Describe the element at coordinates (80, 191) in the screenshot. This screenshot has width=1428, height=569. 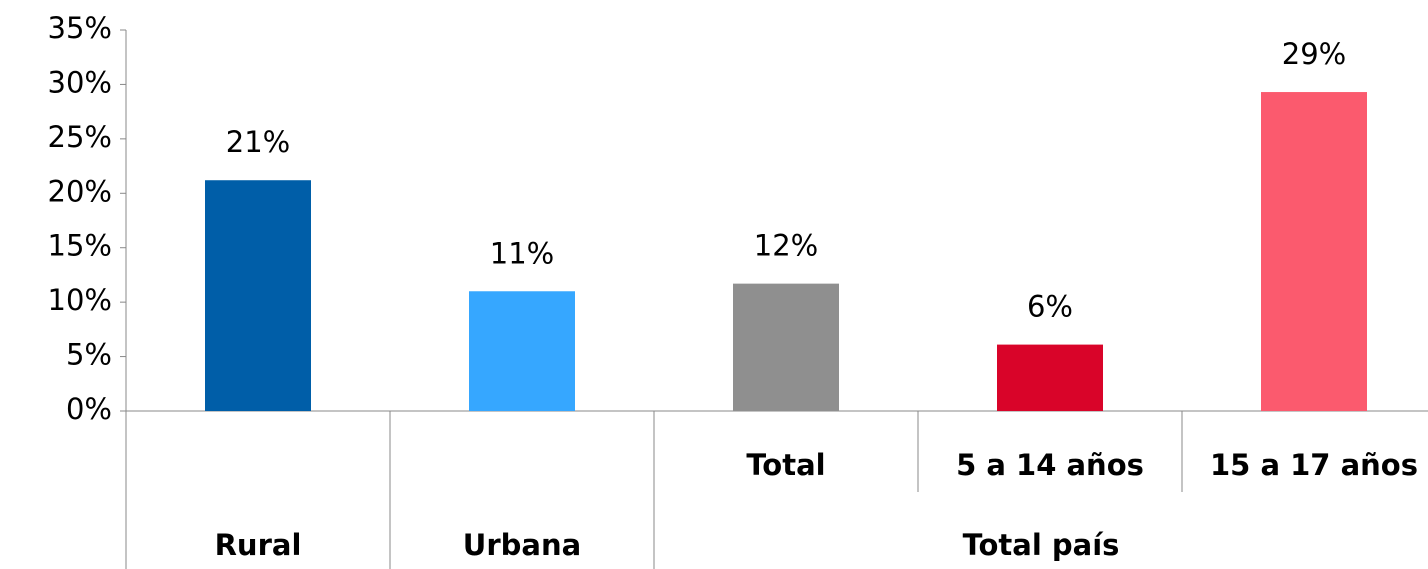
I see `y-tick-label: 20%` at that location.